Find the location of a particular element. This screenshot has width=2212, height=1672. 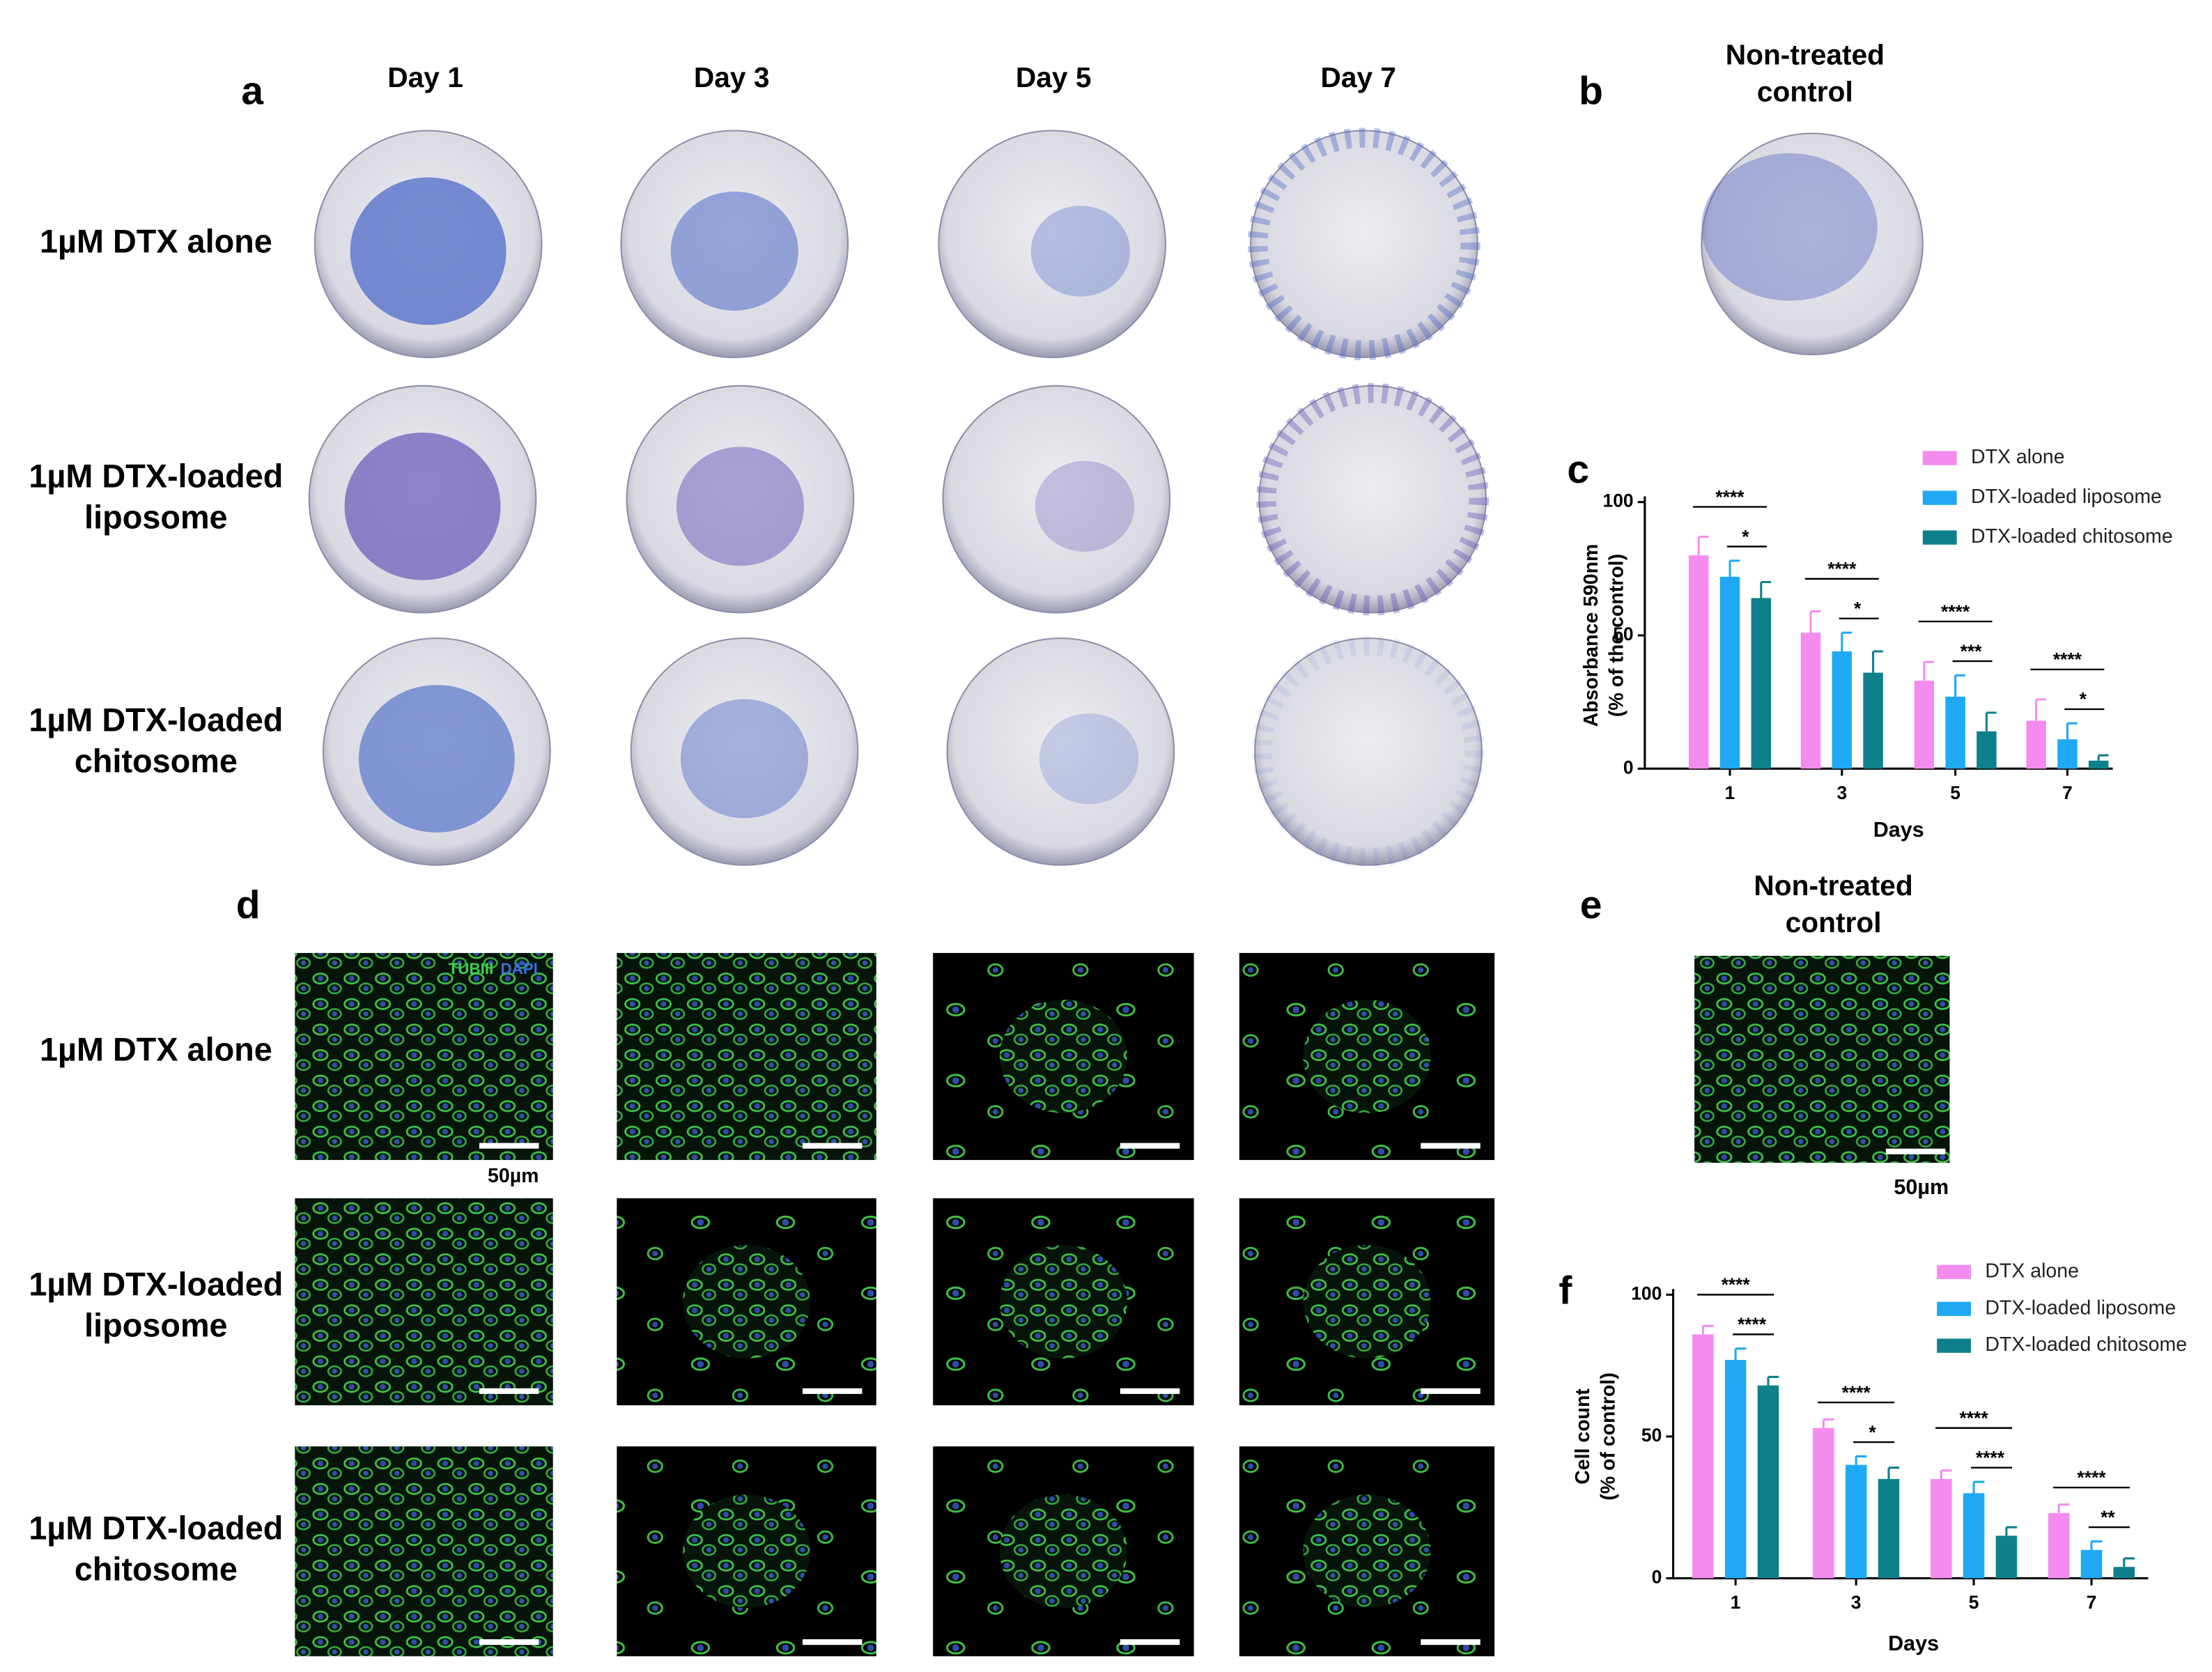

y-axis-label: (% of control) is located at coordinates (1609, 1436).